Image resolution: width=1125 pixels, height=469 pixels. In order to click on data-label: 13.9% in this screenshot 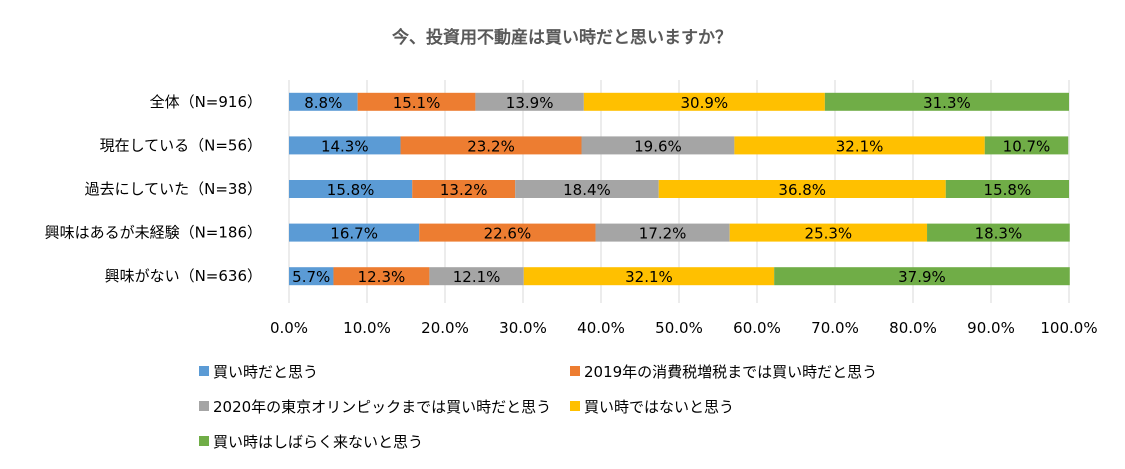, I will do `click(530, 103)`.